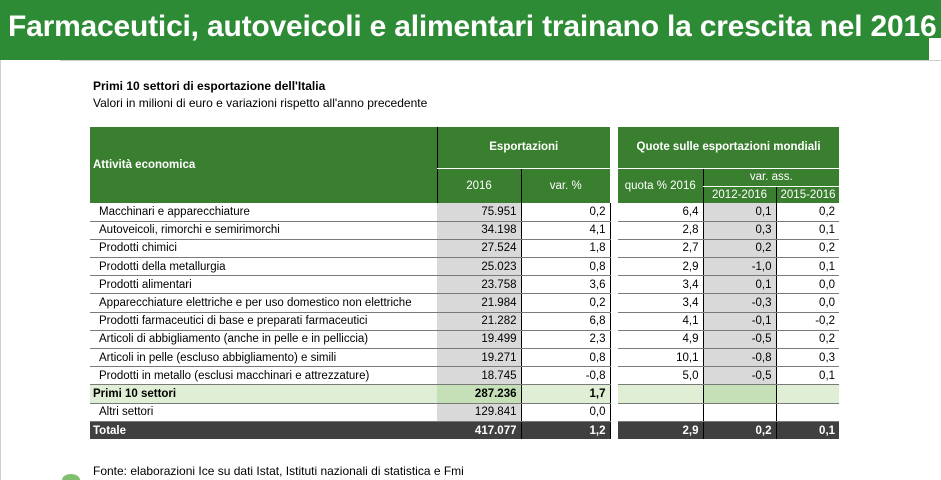  I want to click on row-var-2015-2016: -0,2, so click(807, 321).